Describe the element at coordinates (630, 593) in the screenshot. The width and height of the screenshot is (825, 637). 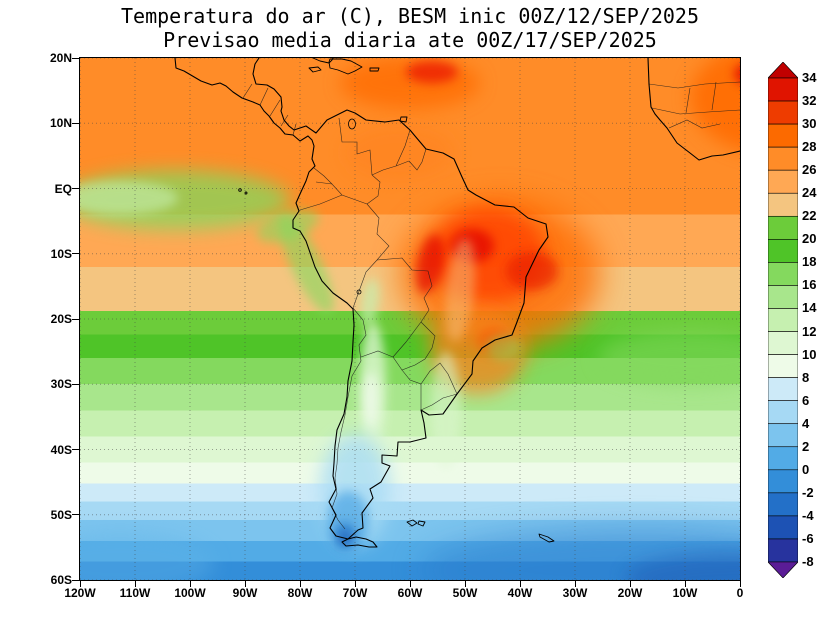
I see `lon-tick-label-20W: 20W` at that location.